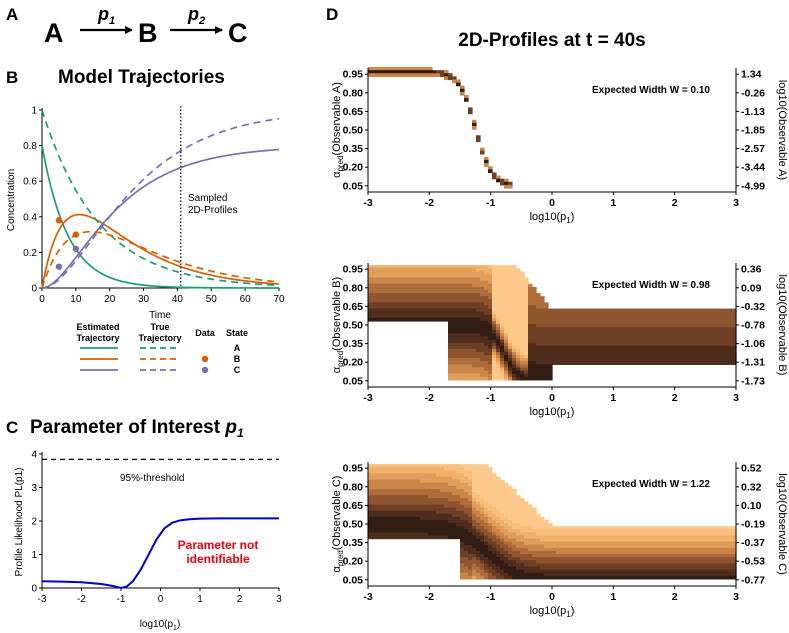 The height and width of the screenshot is (633, 789). Describe the element at coordinates (59, 220) in the screenshot. I see `data-point-b` at that location.